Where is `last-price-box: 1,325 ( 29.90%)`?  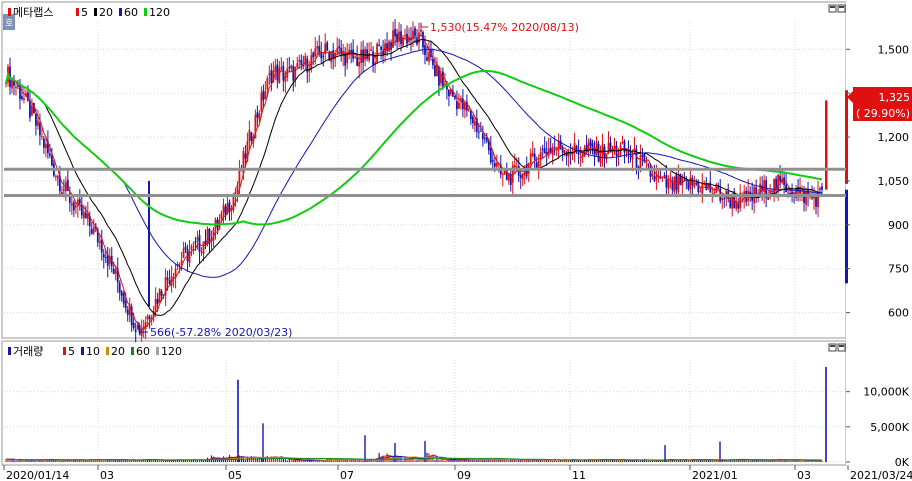 last-price-box: 1,325 ( 29.90%) is located at coordinates (879, 104).